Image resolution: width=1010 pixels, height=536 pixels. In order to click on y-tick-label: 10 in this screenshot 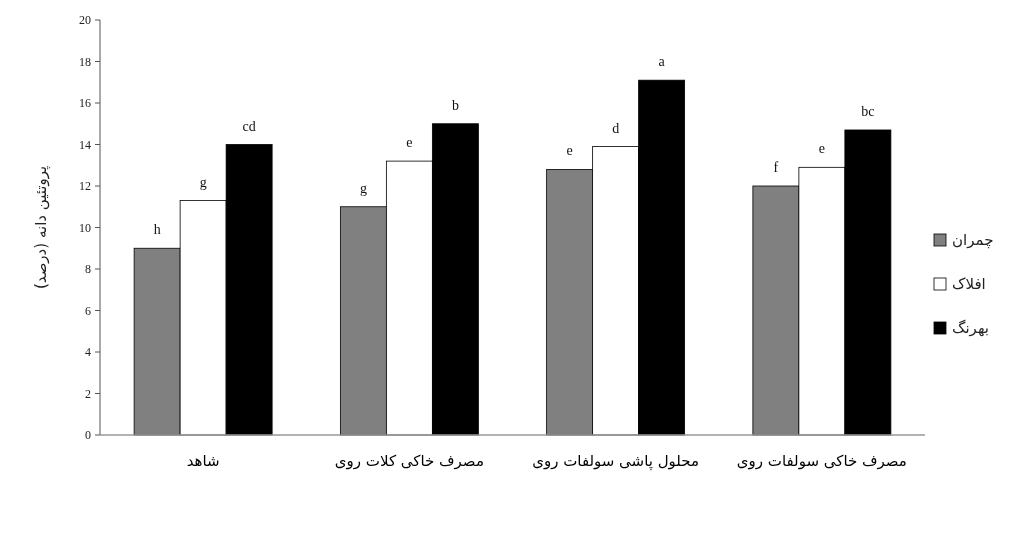, I will do `click(85, 227)`.